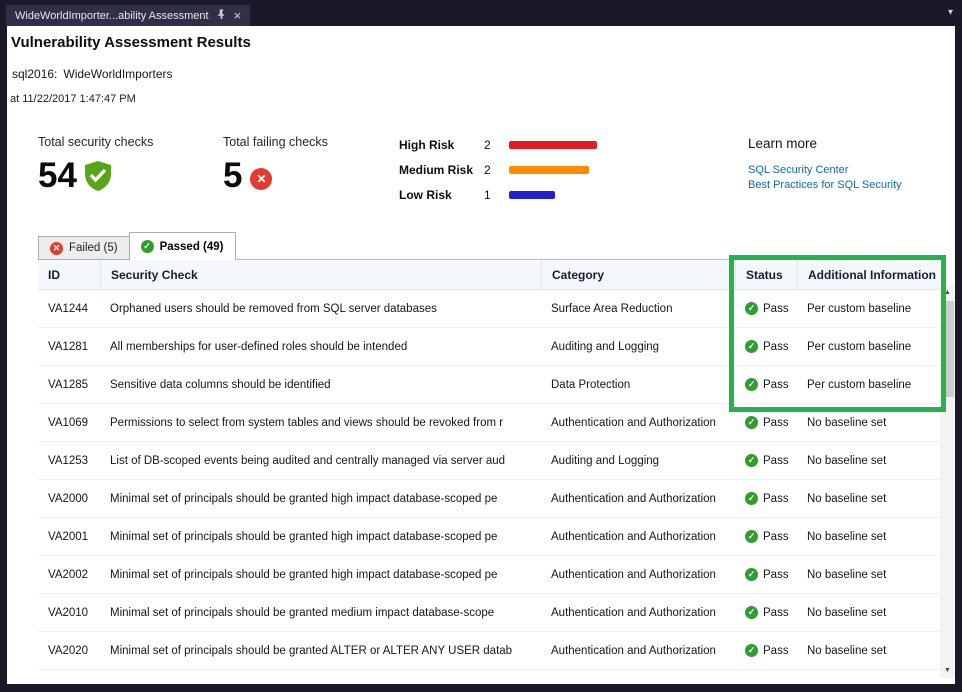 This screenshot has height=692, width=962. I want to click on page-title: Vulnerability Assessment Results, so click(131, 42).